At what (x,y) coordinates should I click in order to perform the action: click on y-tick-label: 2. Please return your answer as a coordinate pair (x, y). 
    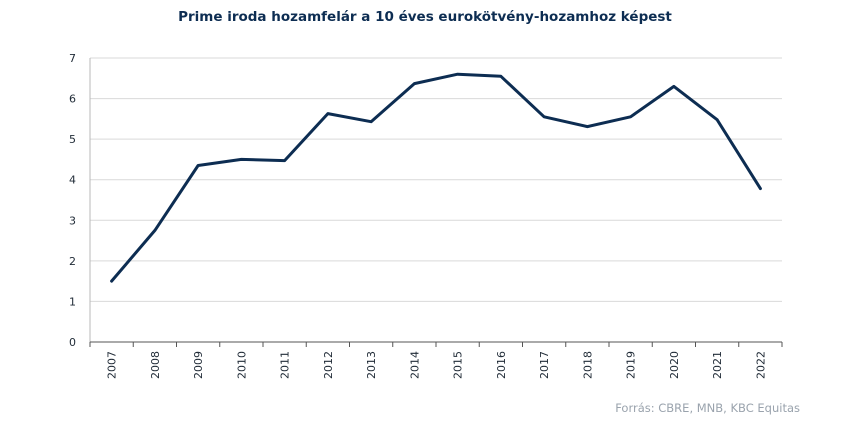
    Looking at the image, I should click on (72, 261).